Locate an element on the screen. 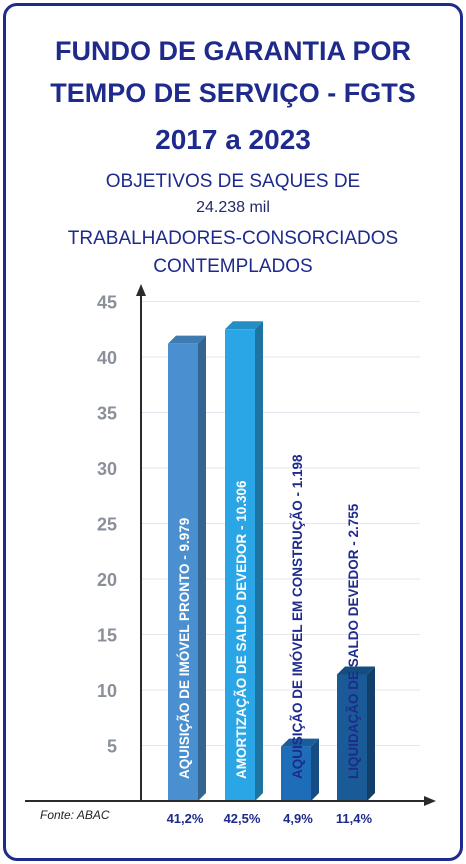 The height and width of the screenshot is (864, 466). y-tick-label: 5 is located at coordinates (112, 747).